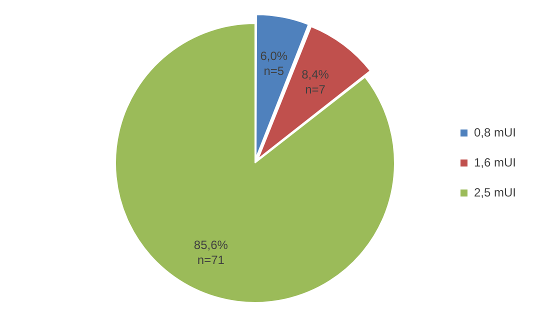  Describe the element at coordinates (316, 81) in the screenshot. I see `data-label: 8,4% n=7` at that location.